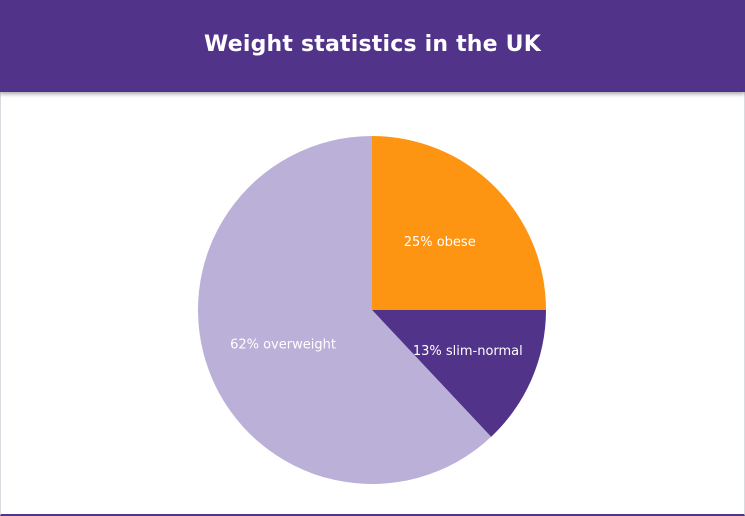  I want to click on pie-slice-label-2: 62% overweight, so click(283, 345).